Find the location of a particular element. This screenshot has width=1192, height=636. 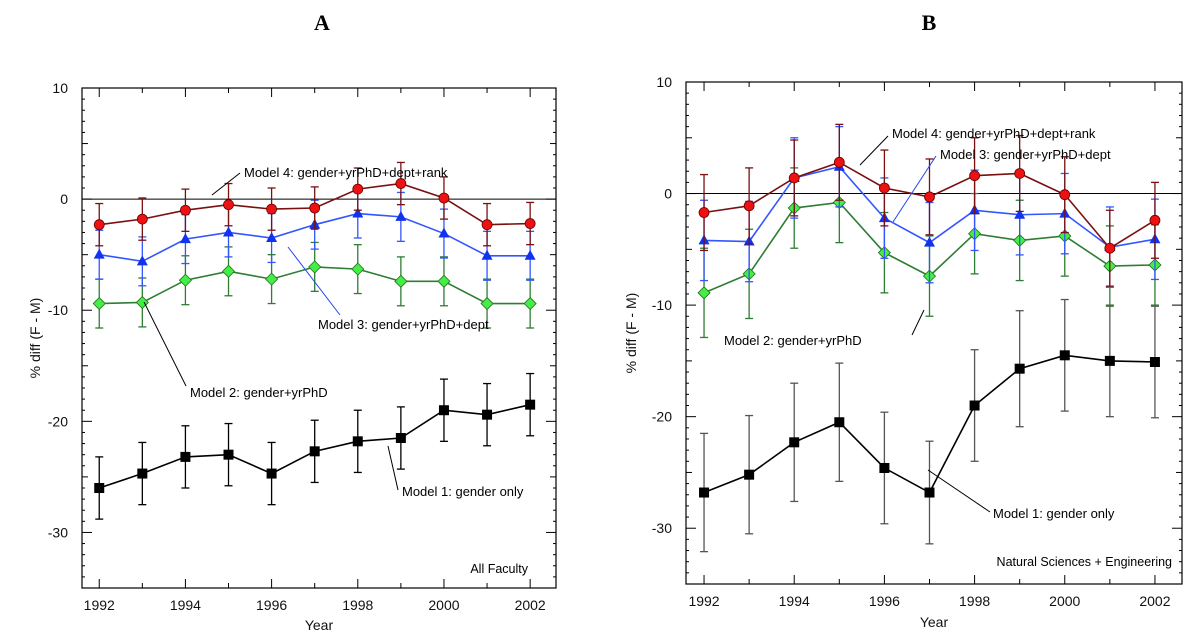

x-tick-label-b: 1994 is located at coordinates (794, 601).